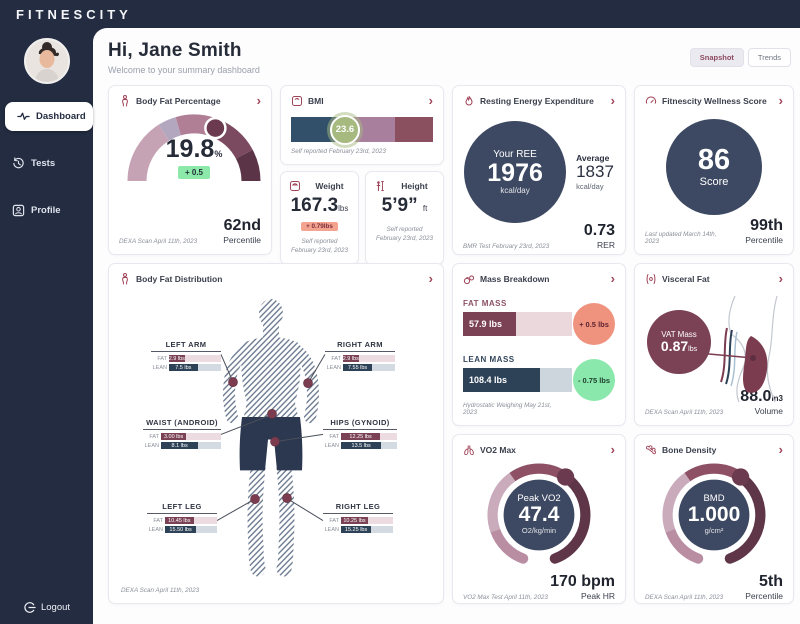 The height and width of the screenshot is (624, 800). What do you see at coordinates (308, 383) in the screenshot?
I see `right-arm-marker` at bounding box center [308, 383].